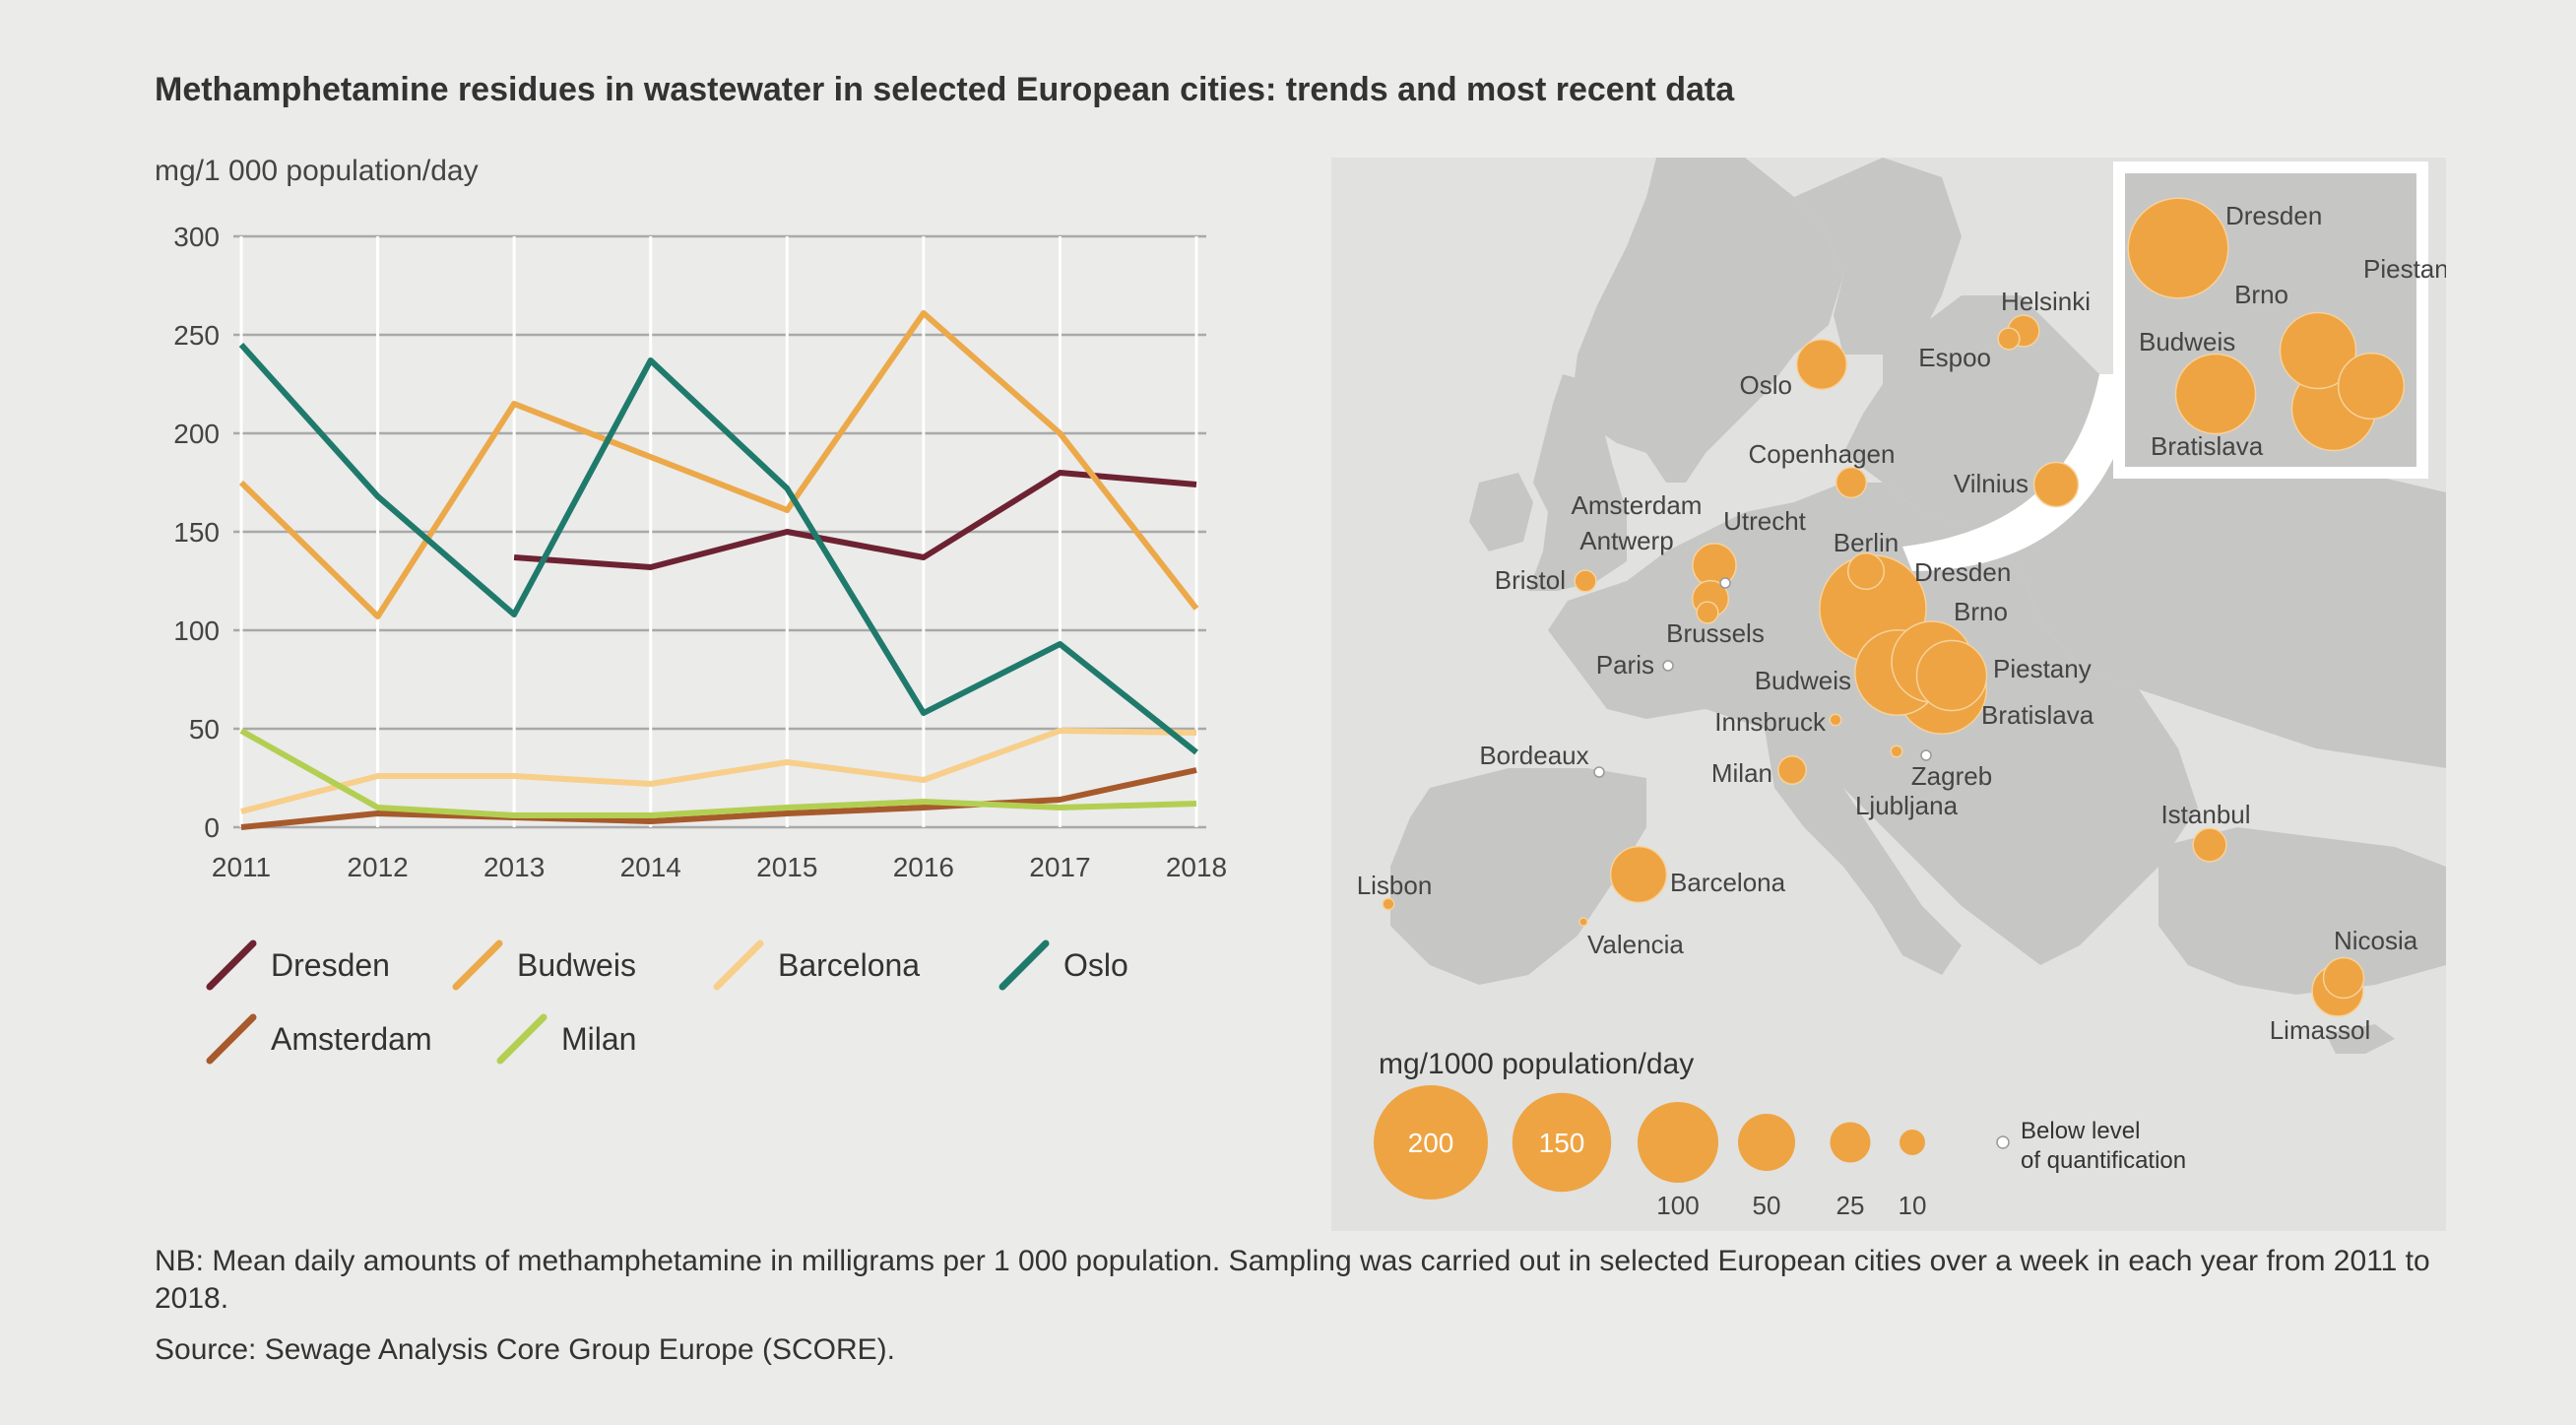 The image size is (2576, 1425). Describe the element at coordinates (377, 867) in the screenshot. I see `x-tick-label: 2012` at that location.